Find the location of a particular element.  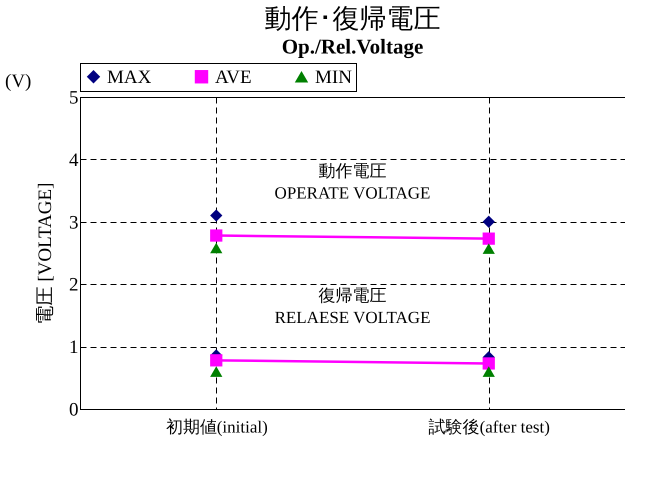

y-axis-title: 電圧 [VOLTAGE] is located at coordinates (45, 253).